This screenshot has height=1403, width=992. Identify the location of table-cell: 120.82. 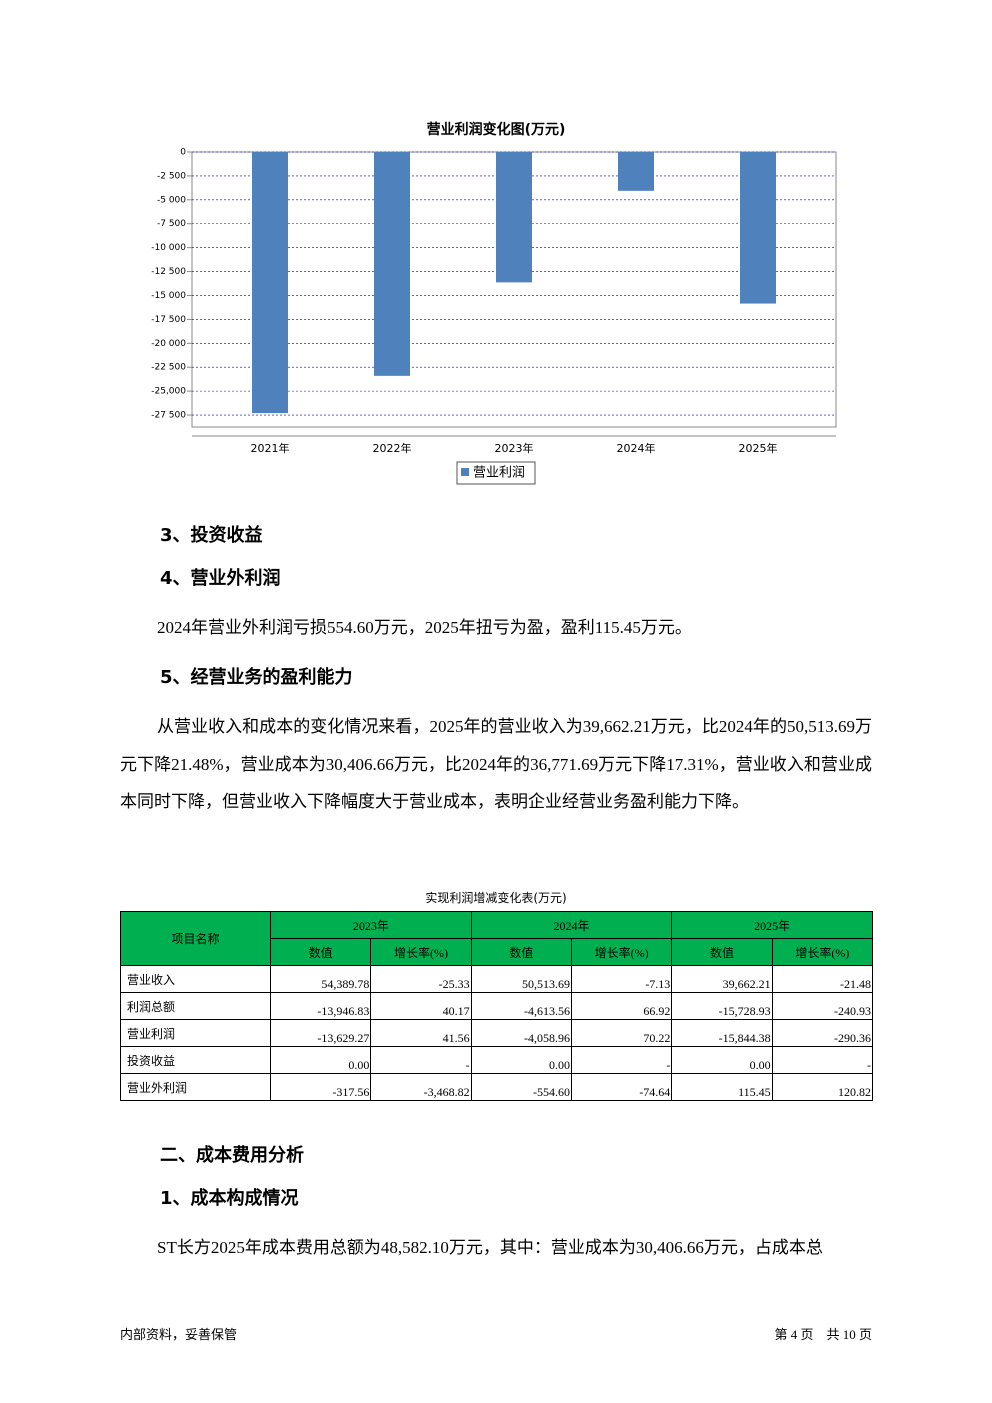
(822, 1087).